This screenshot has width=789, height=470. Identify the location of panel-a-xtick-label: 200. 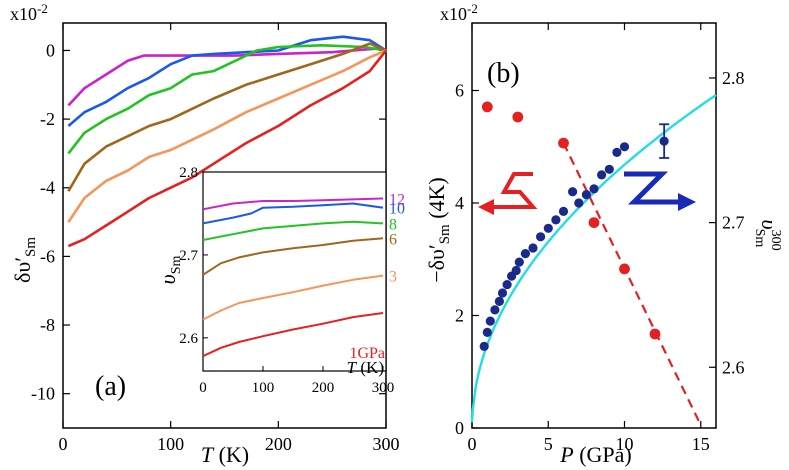
(278, 444).